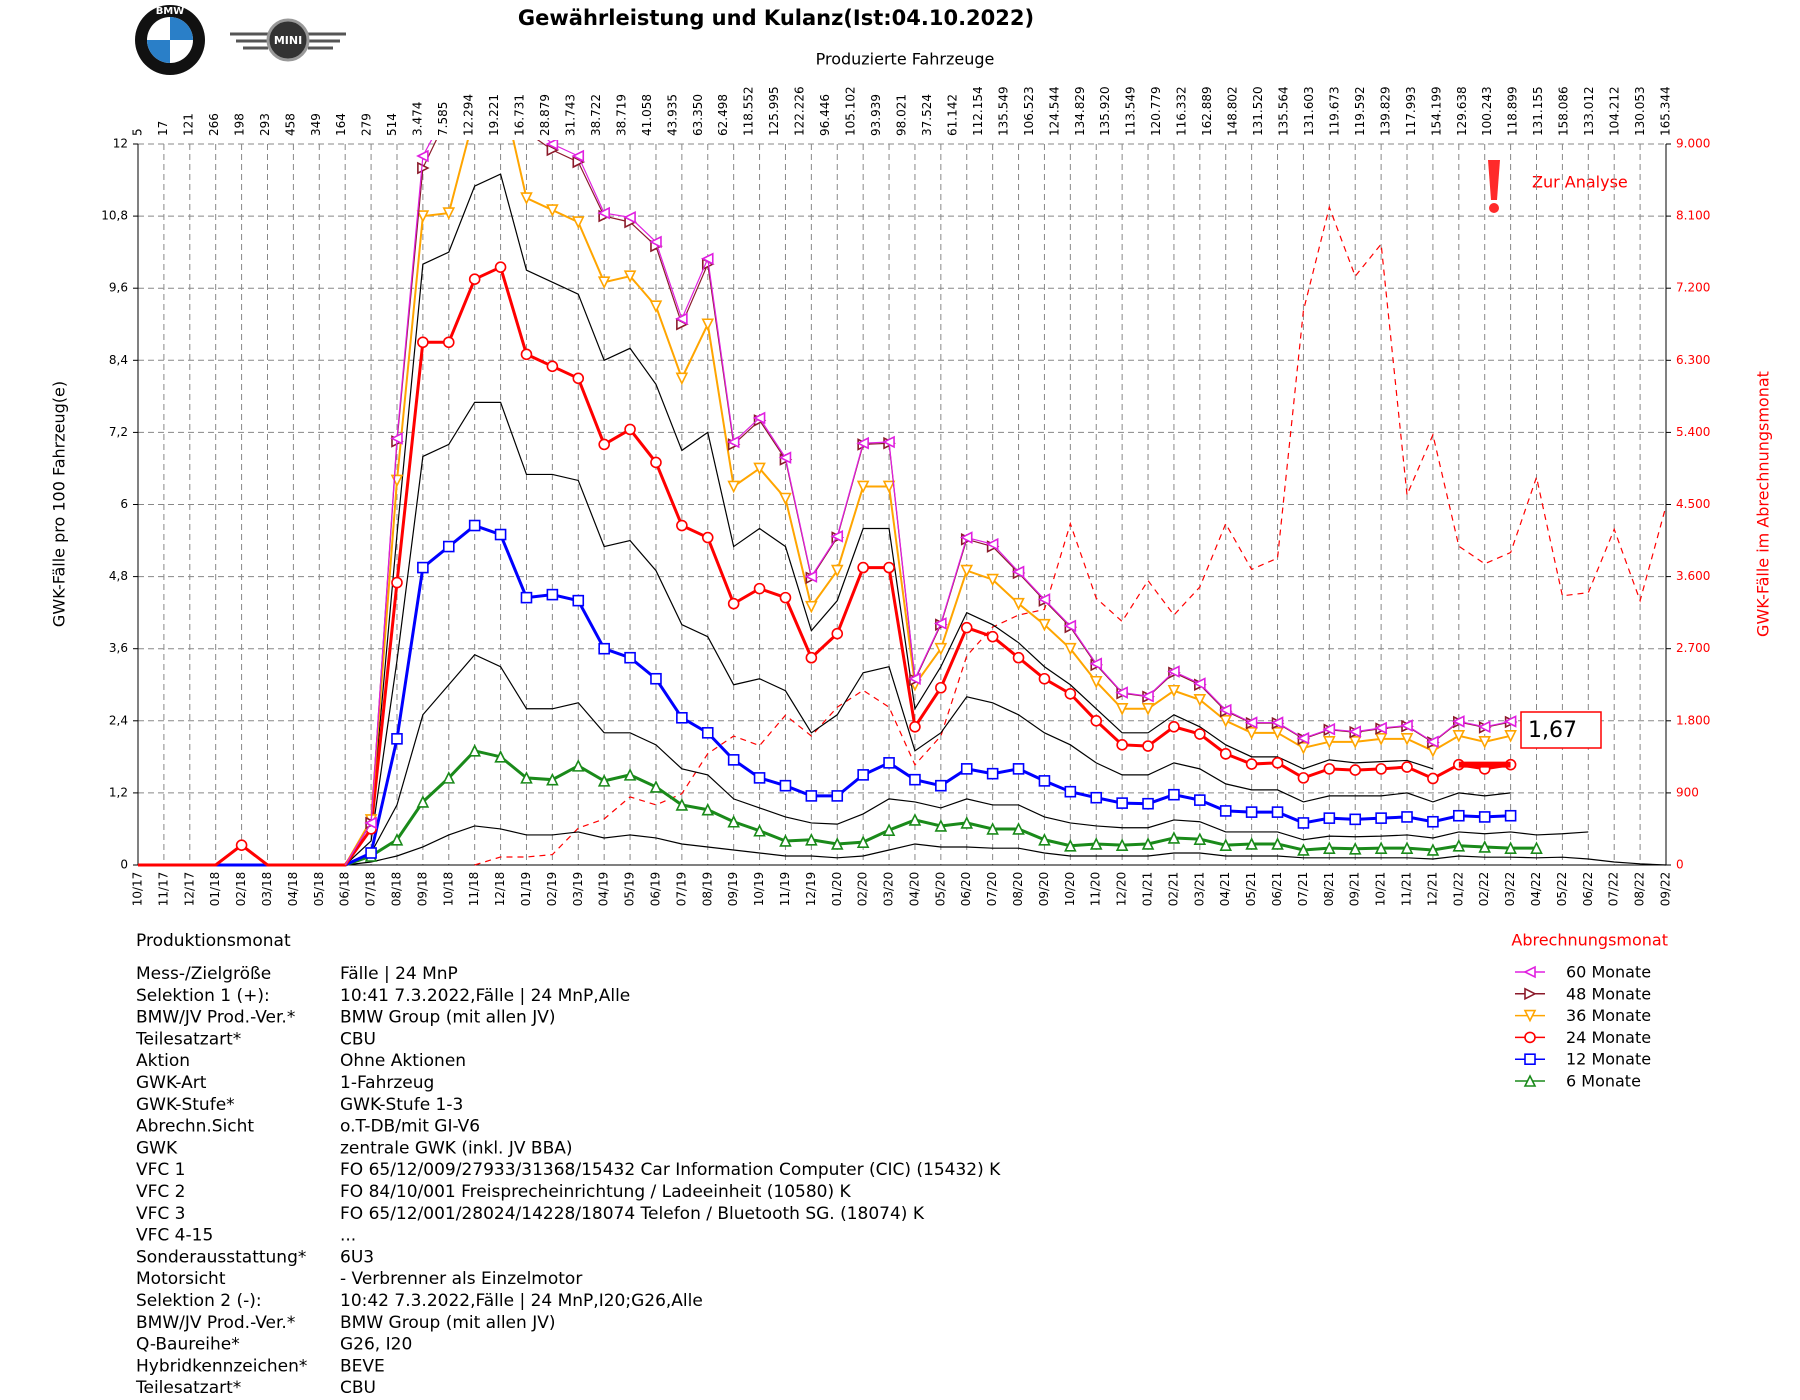 This screenshot has width=1800, height=1400. What do you see at coordinates (1044, 889) in the screenshot?
I see `x-tick-label: 09/20` at bounding box center [1044, 889].